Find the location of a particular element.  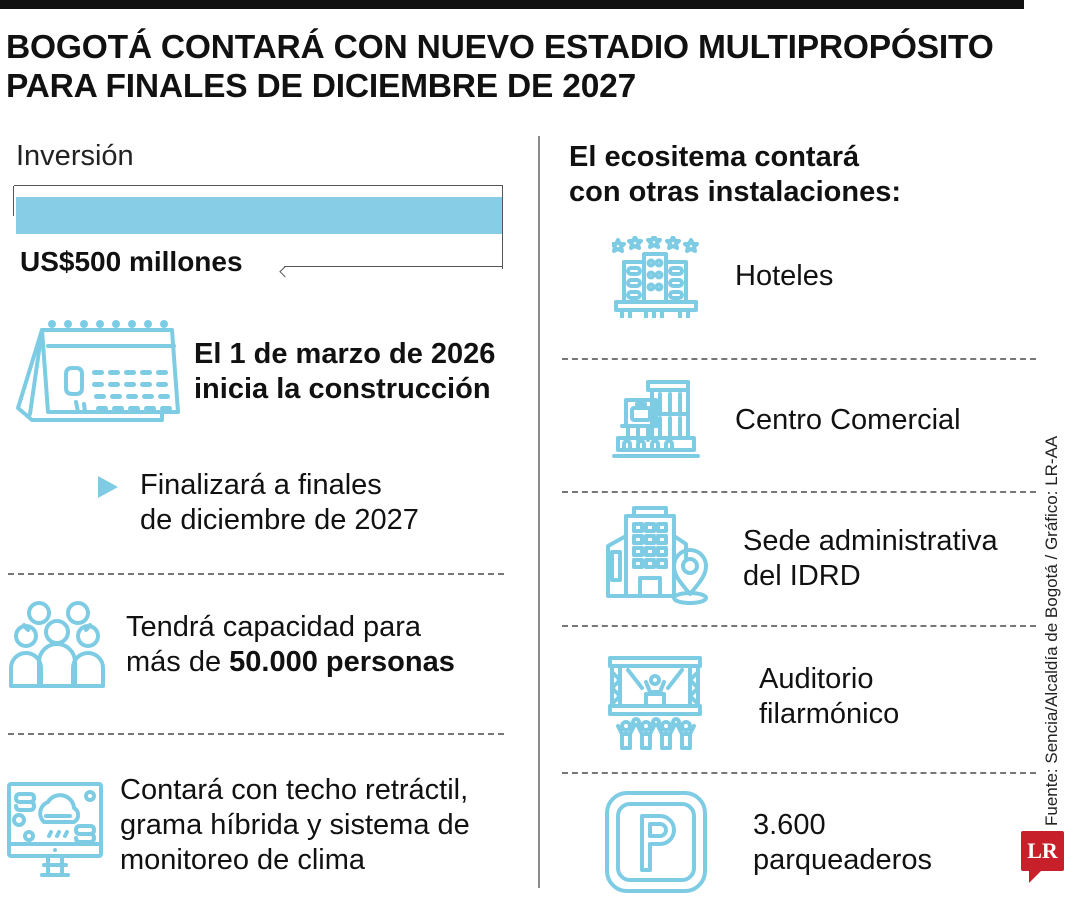

investment-frame is located at coordinates (258, 227).